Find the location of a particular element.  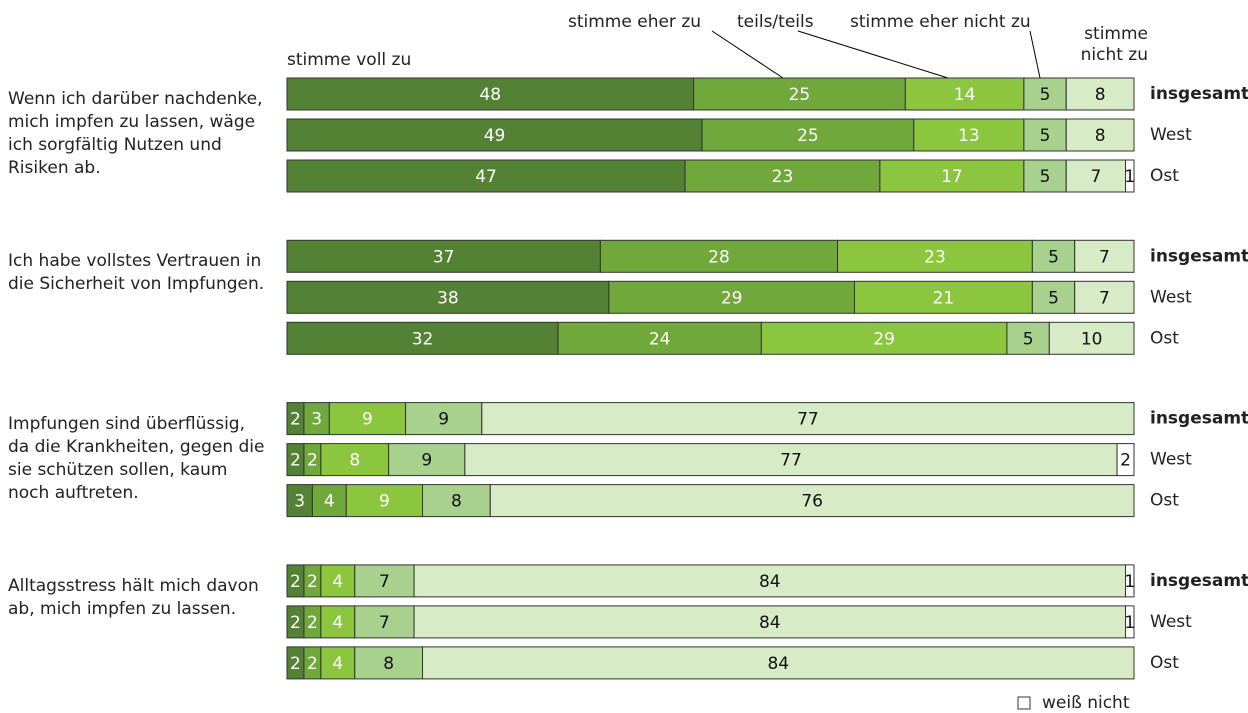

value-label: 28 is located at coordinates (719, 257).